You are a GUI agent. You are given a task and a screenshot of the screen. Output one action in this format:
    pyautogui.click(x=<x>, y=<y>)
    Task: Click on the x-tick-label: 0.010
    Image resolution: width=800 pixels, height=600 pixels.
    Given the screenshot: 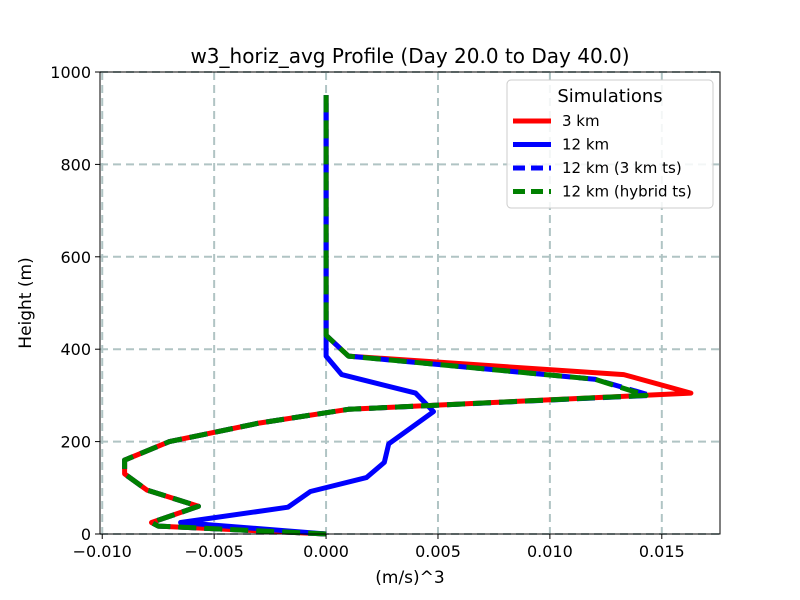 What is the action you would take?
    pyautogui.click(x=550, y=551)
    